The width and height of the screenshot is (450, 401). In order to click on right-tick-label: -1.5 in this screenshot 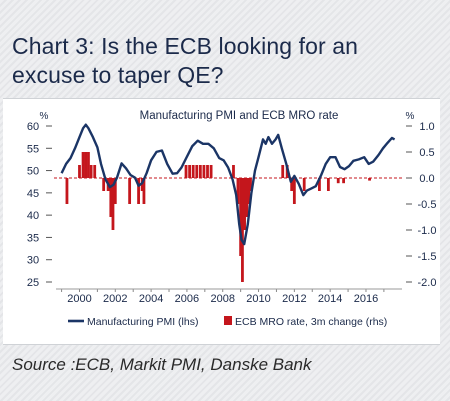, I will do `click(427, 257)`.